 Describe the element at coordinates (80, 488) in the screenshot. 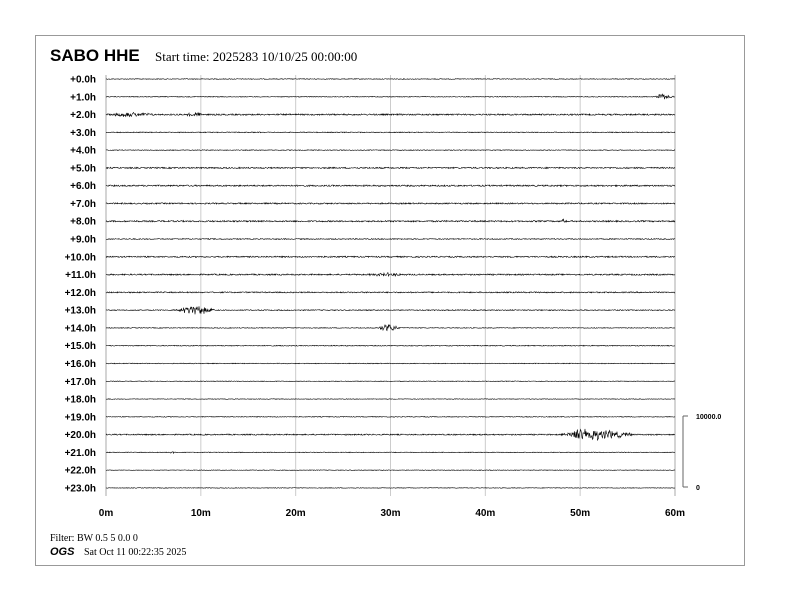

I see `row-label: +23.0h` at that location.